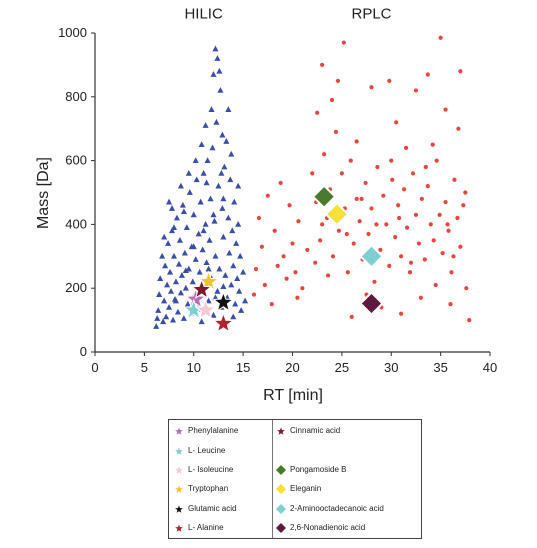 Image resolution: width=537 pixels, height=548 pixels. I want to click on x-tick-label: 10, so click(194, 367).